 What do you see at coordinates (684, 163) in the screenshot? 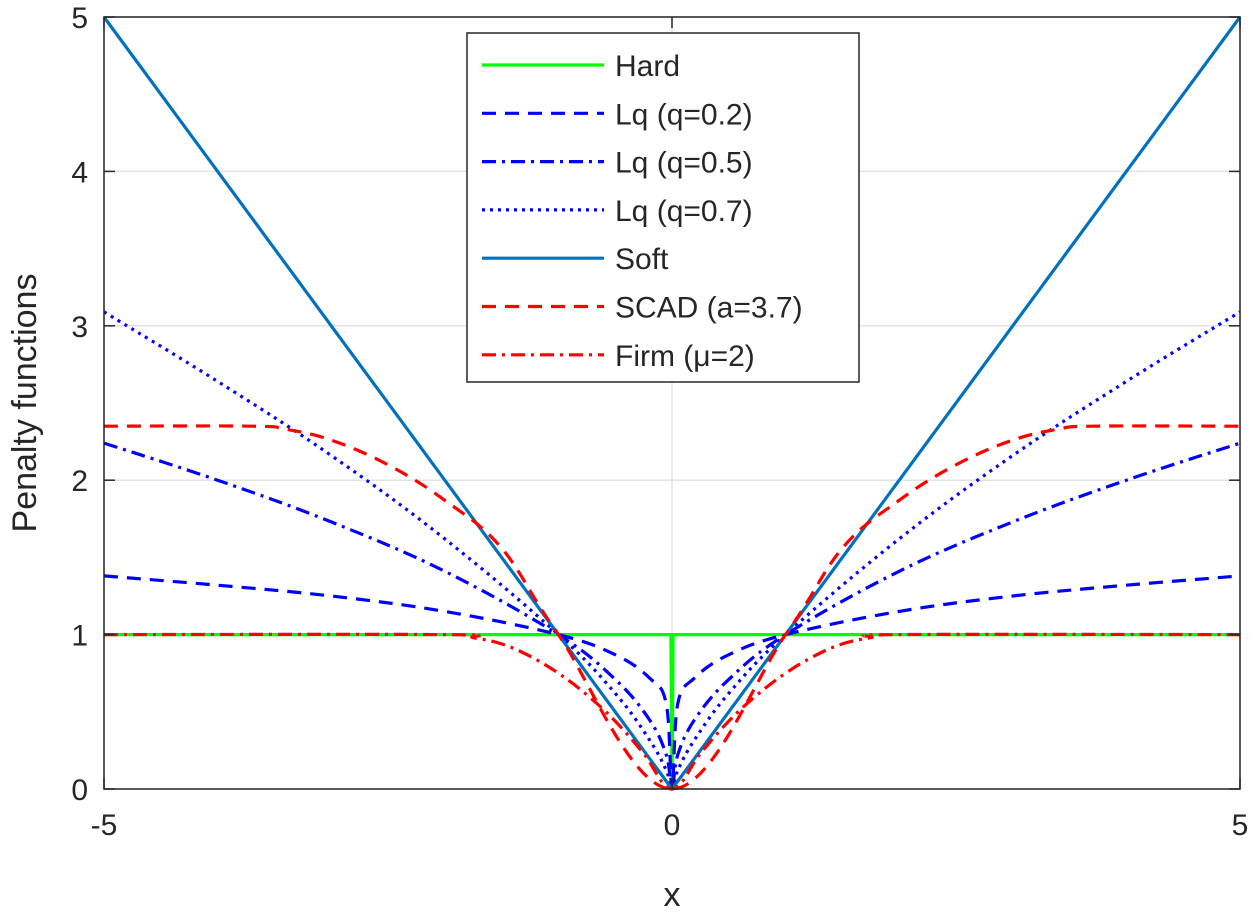
I see `legend-label: Lq (q=0.5)` at bounding box center [684, 163].